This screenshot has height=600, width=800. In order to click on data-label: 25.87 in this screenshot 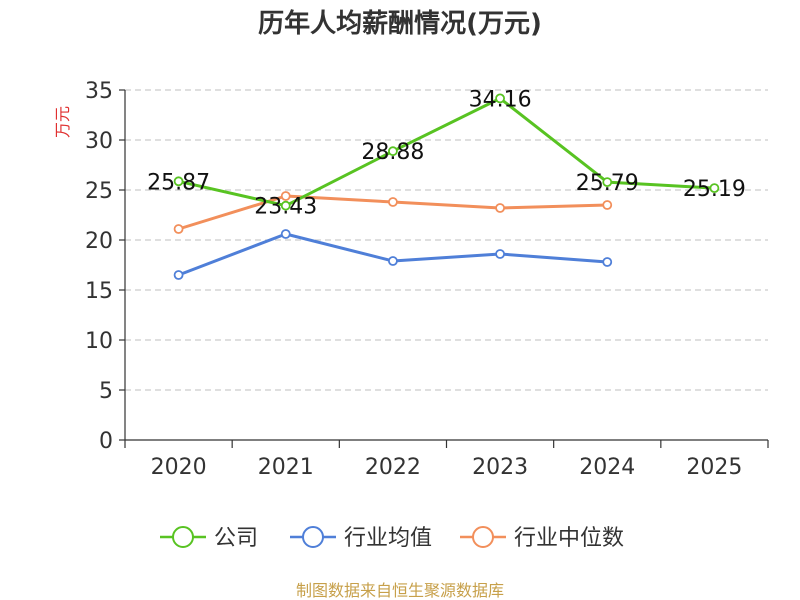, I will do `click(178, 182)`.